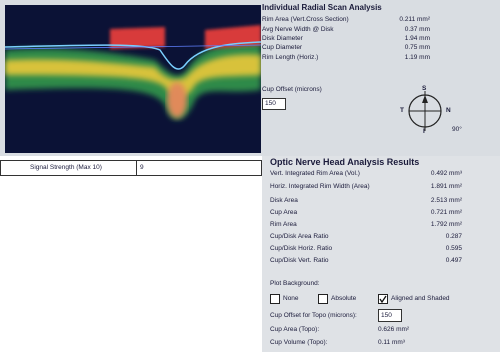  What do you see at coordinates (453, 248) in the screenshot?
I see `onh-value: 0.595` at bounding box center [453, 248].